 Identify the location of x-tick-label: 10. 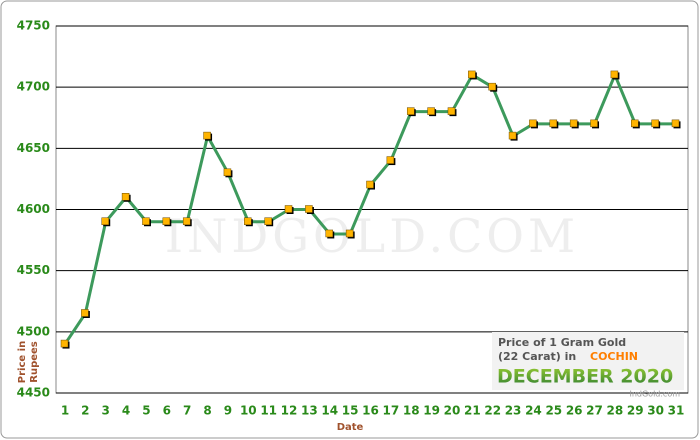
(248, 411).